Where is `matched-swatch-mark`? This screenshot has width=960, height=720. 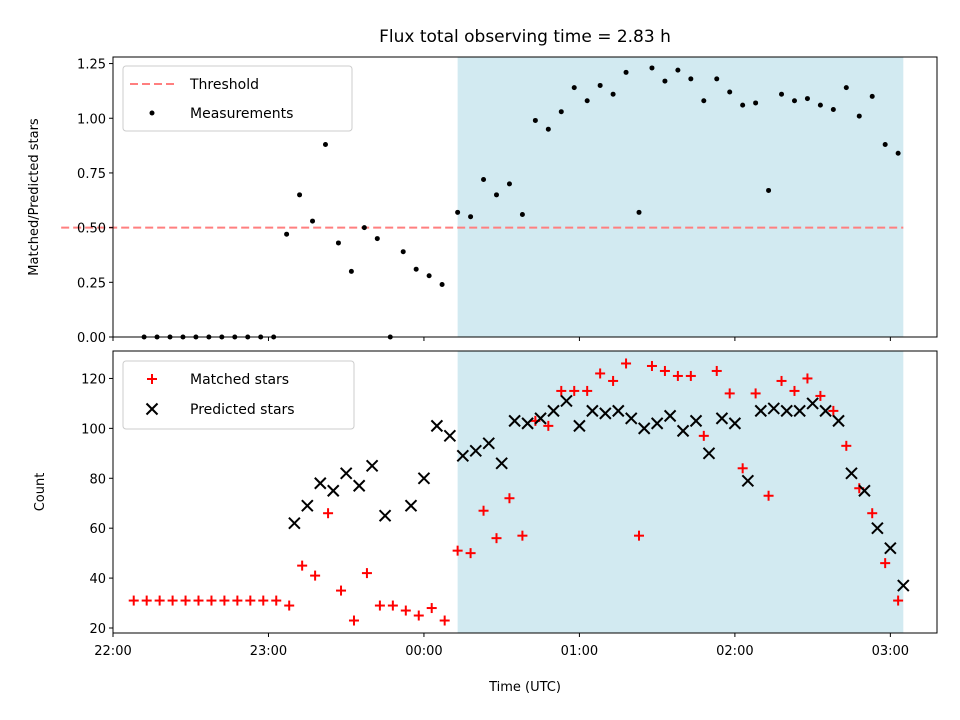 matched-swatch-mark is located at coordinates (152, 379).